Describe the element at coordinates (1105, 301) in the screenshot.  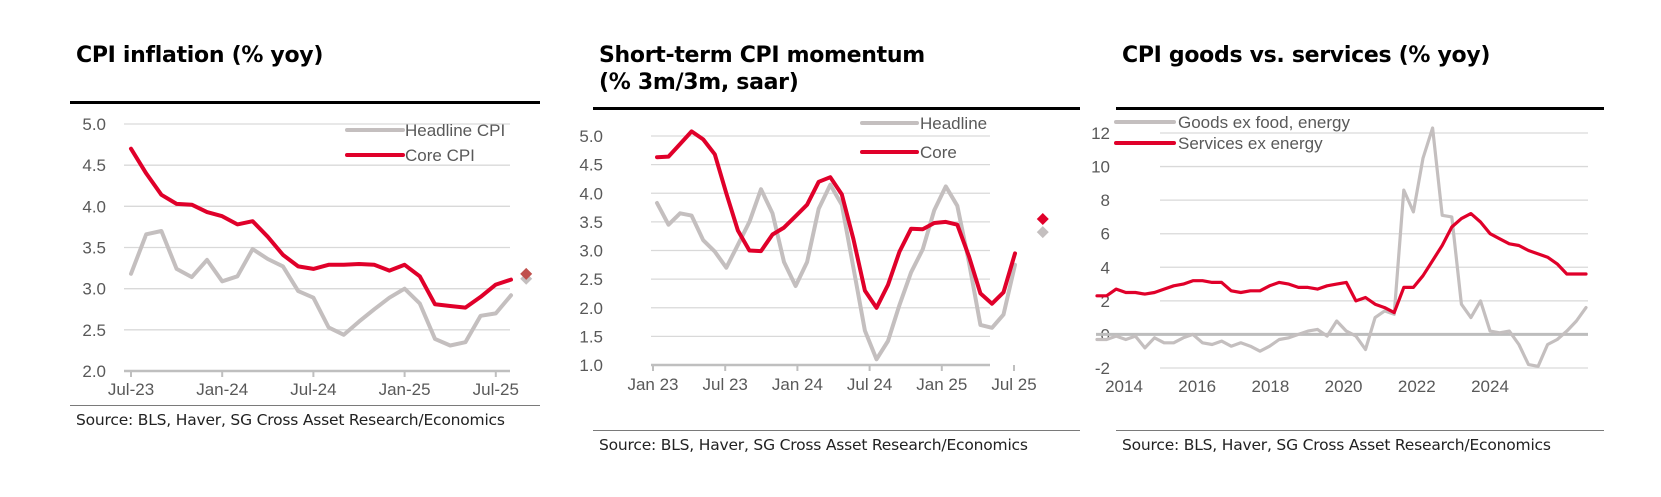
I see `y-tick-label: 2` at that location.